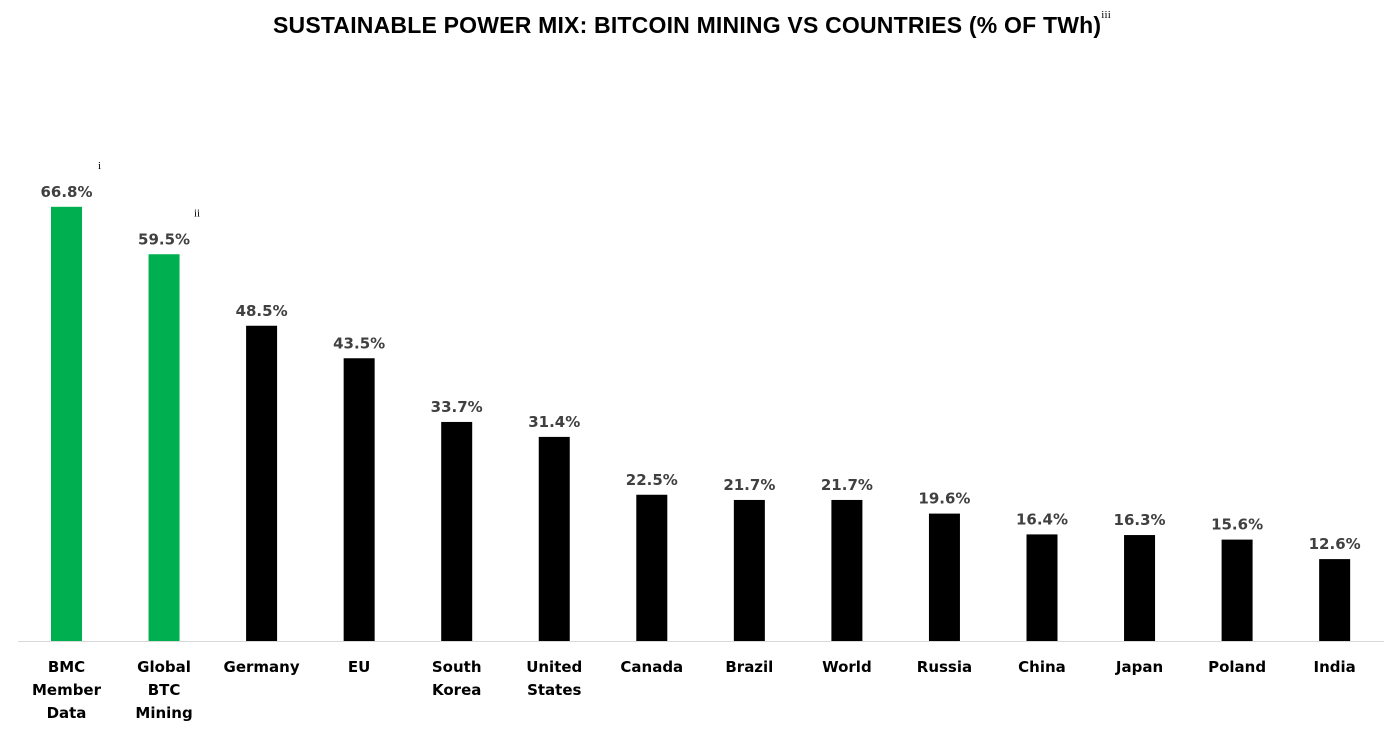 The width and height of the screenshot is (1384, 732). Describe the element at coordinates (67, 690) in the screenshot. I see `category-label: Member` at that location.